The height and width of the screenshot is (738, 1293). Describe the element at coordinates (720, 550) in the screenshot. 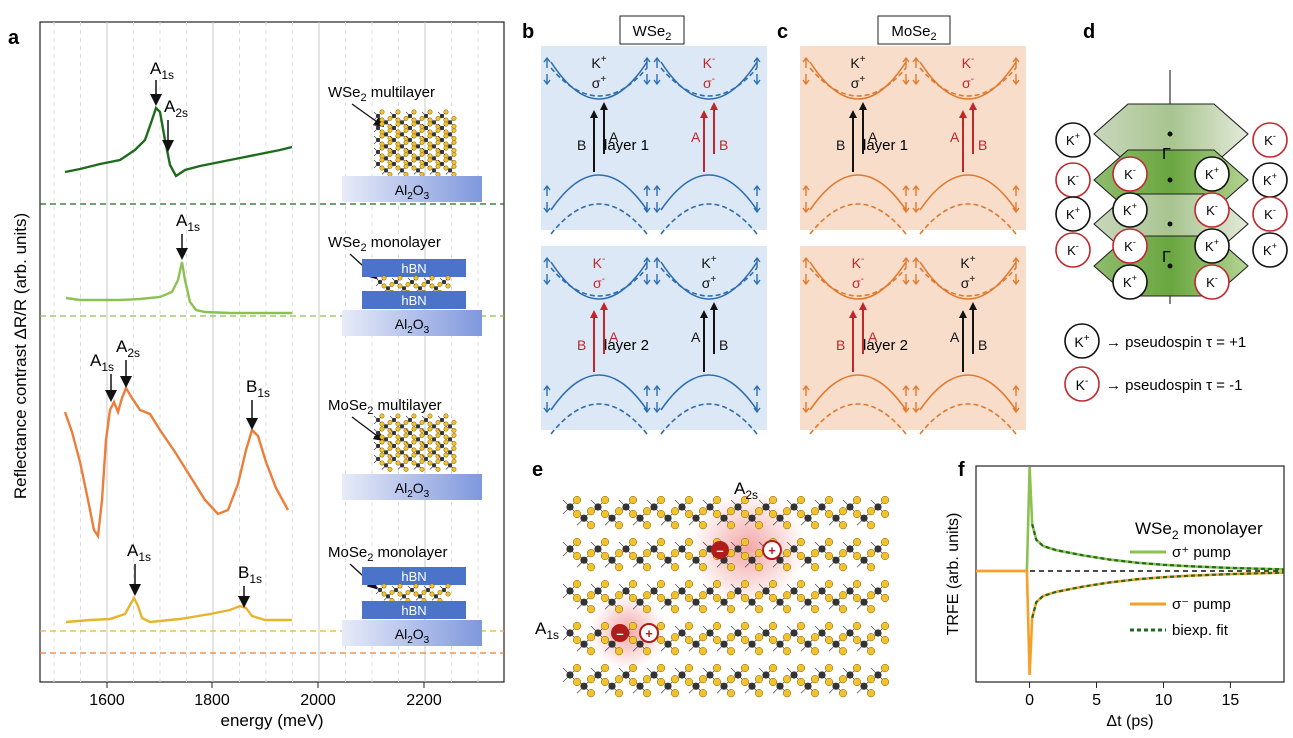

I see `electron-a2s` at that location.